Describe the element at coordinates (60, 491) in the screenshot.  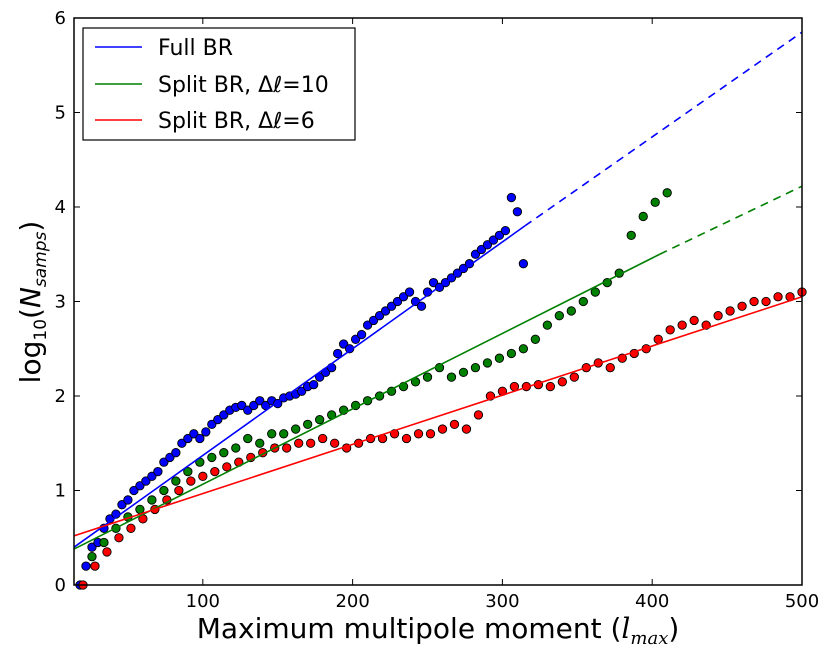
I see `y-tick-label-1: 1` at that location.